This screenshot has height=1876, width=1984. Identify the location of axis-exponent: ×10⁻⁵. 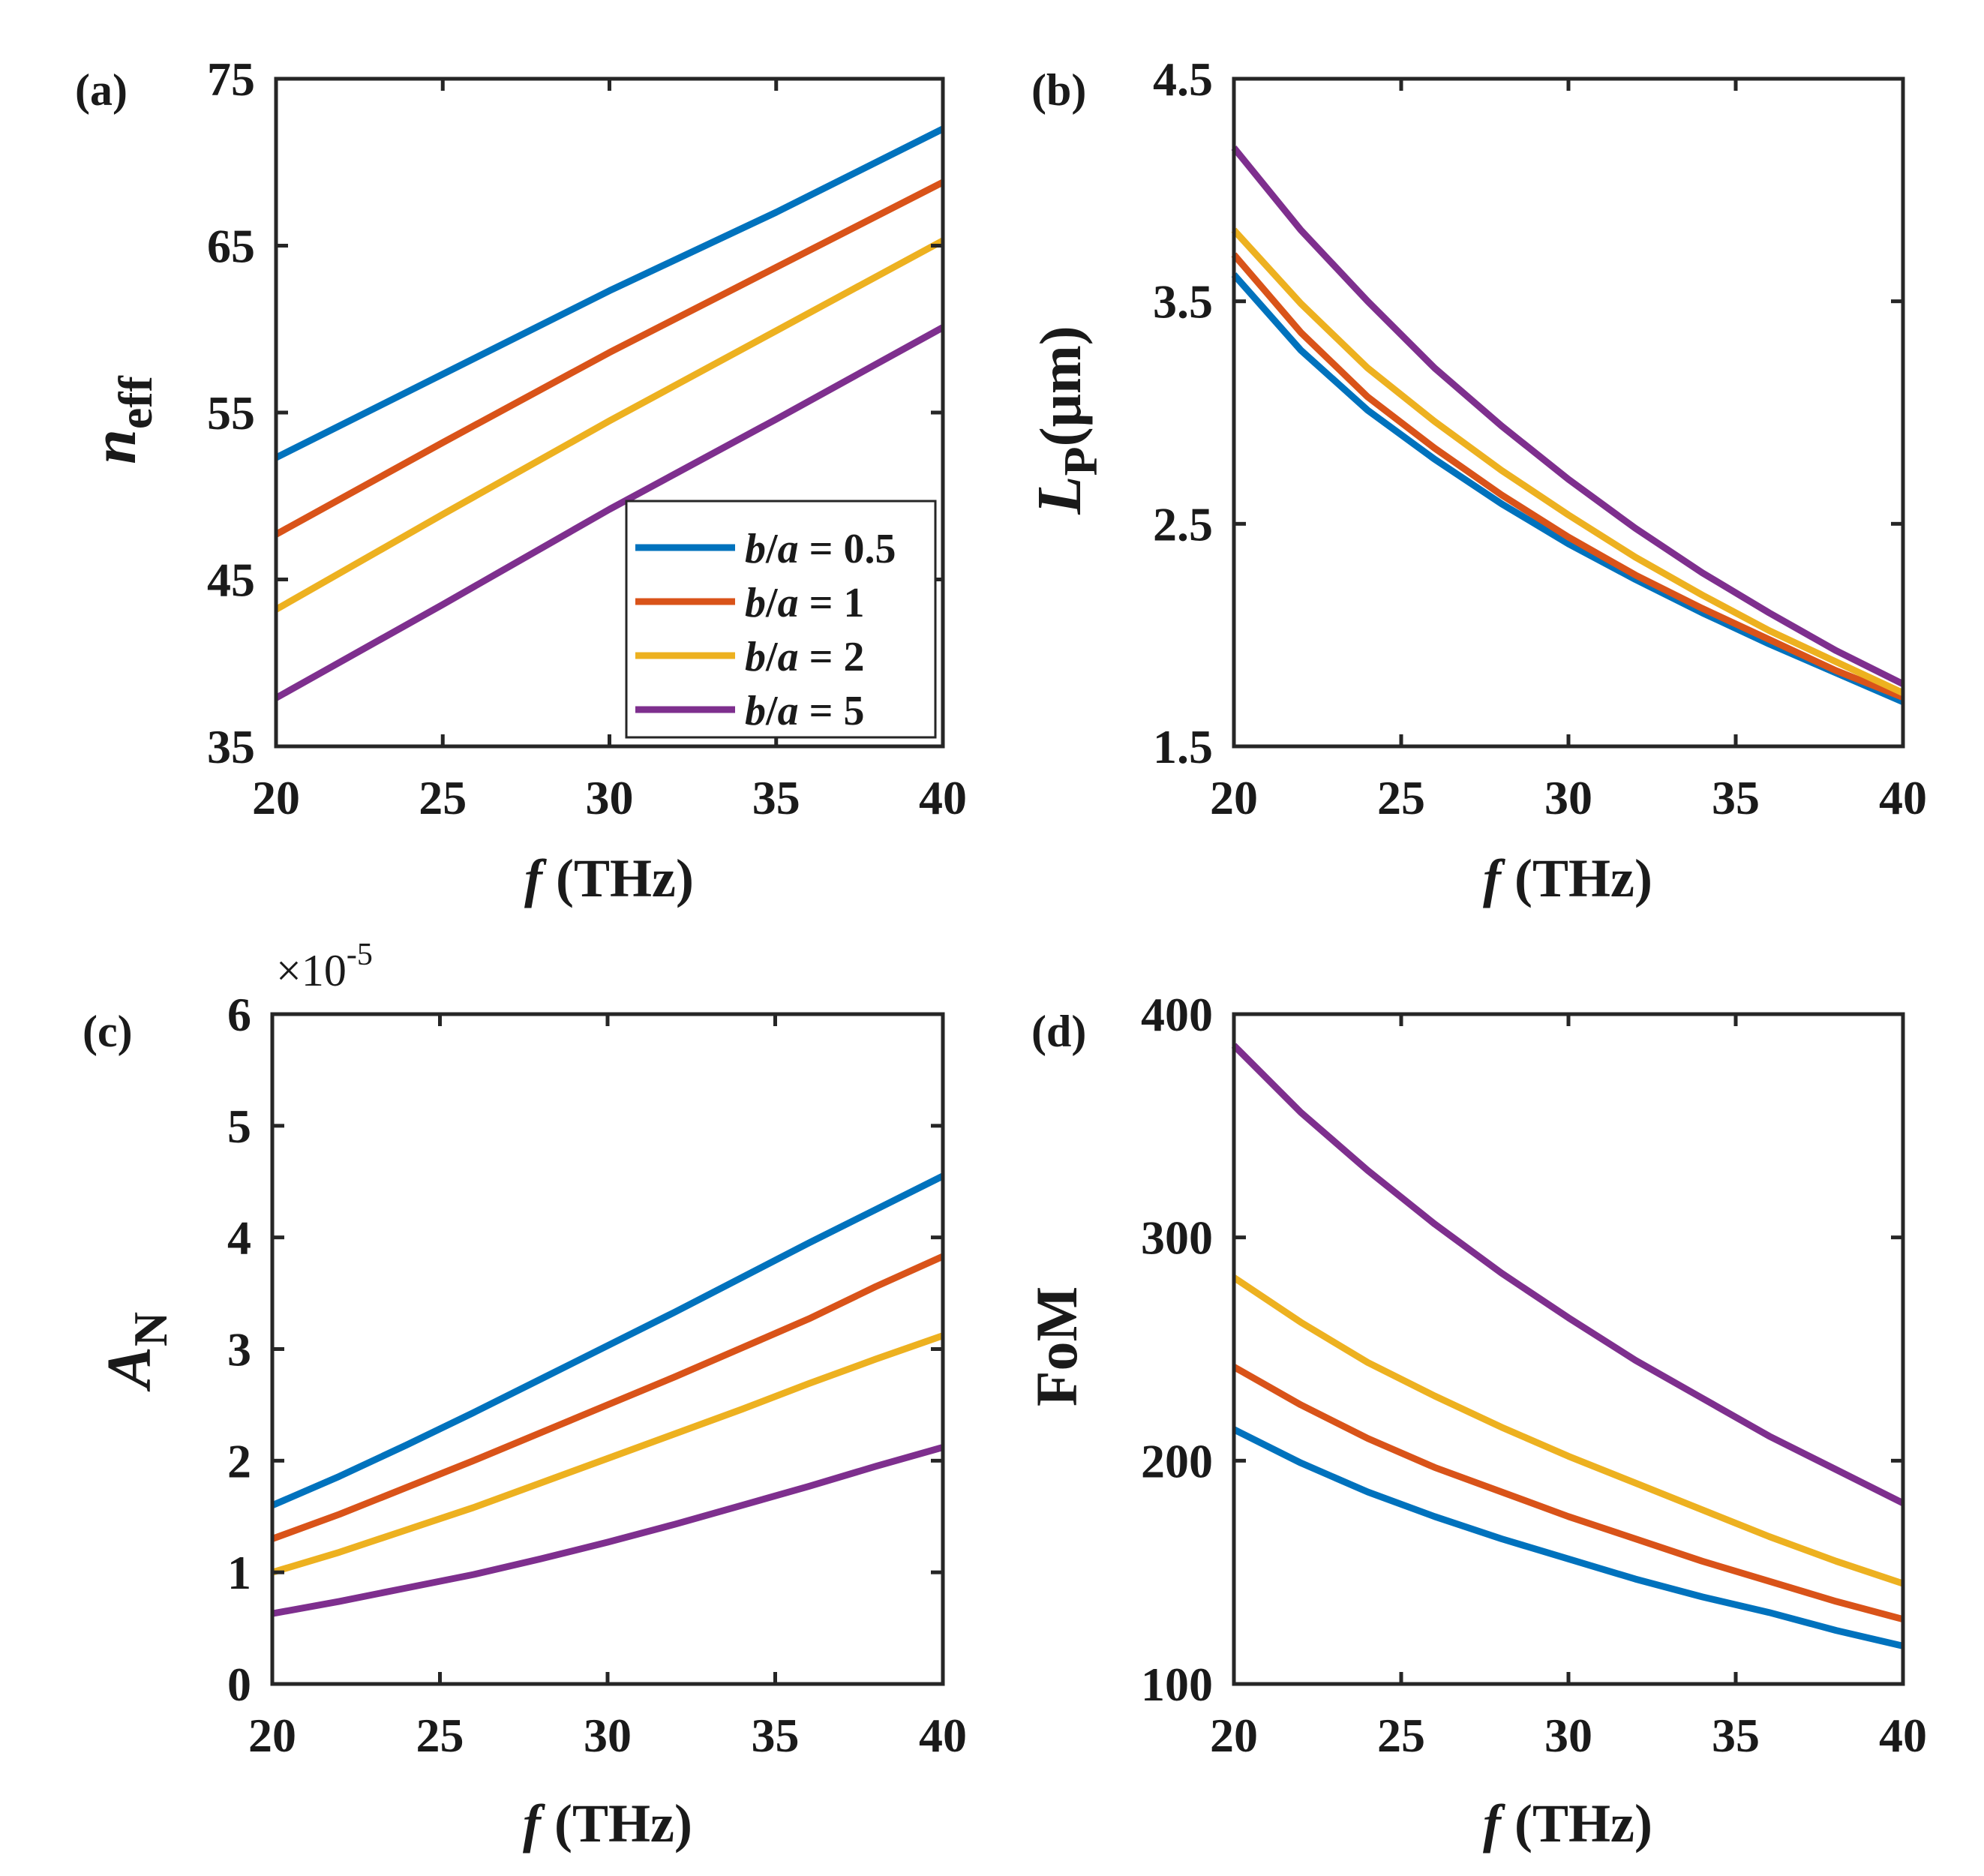
(324, 966).